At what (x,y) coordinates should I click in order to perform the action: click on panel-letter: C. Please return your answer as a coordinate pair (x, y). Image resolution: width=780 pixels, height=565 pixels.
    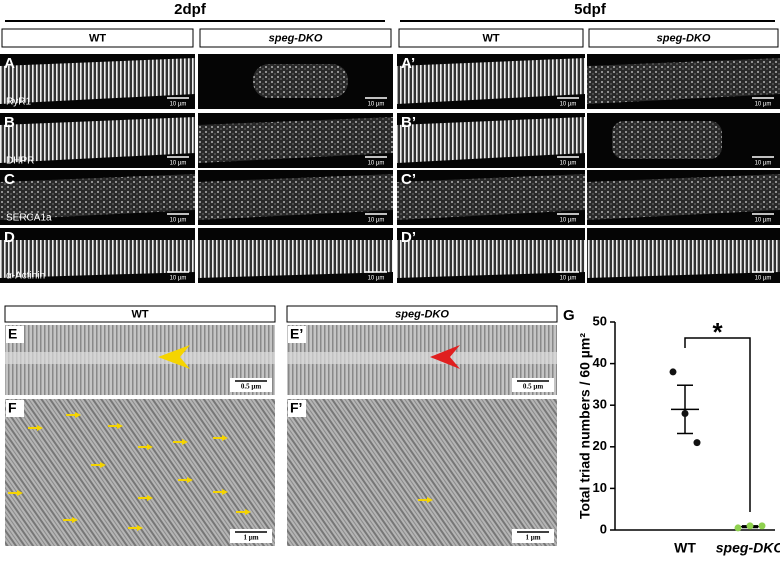
    Looking at the image, I should click on (9, 179).